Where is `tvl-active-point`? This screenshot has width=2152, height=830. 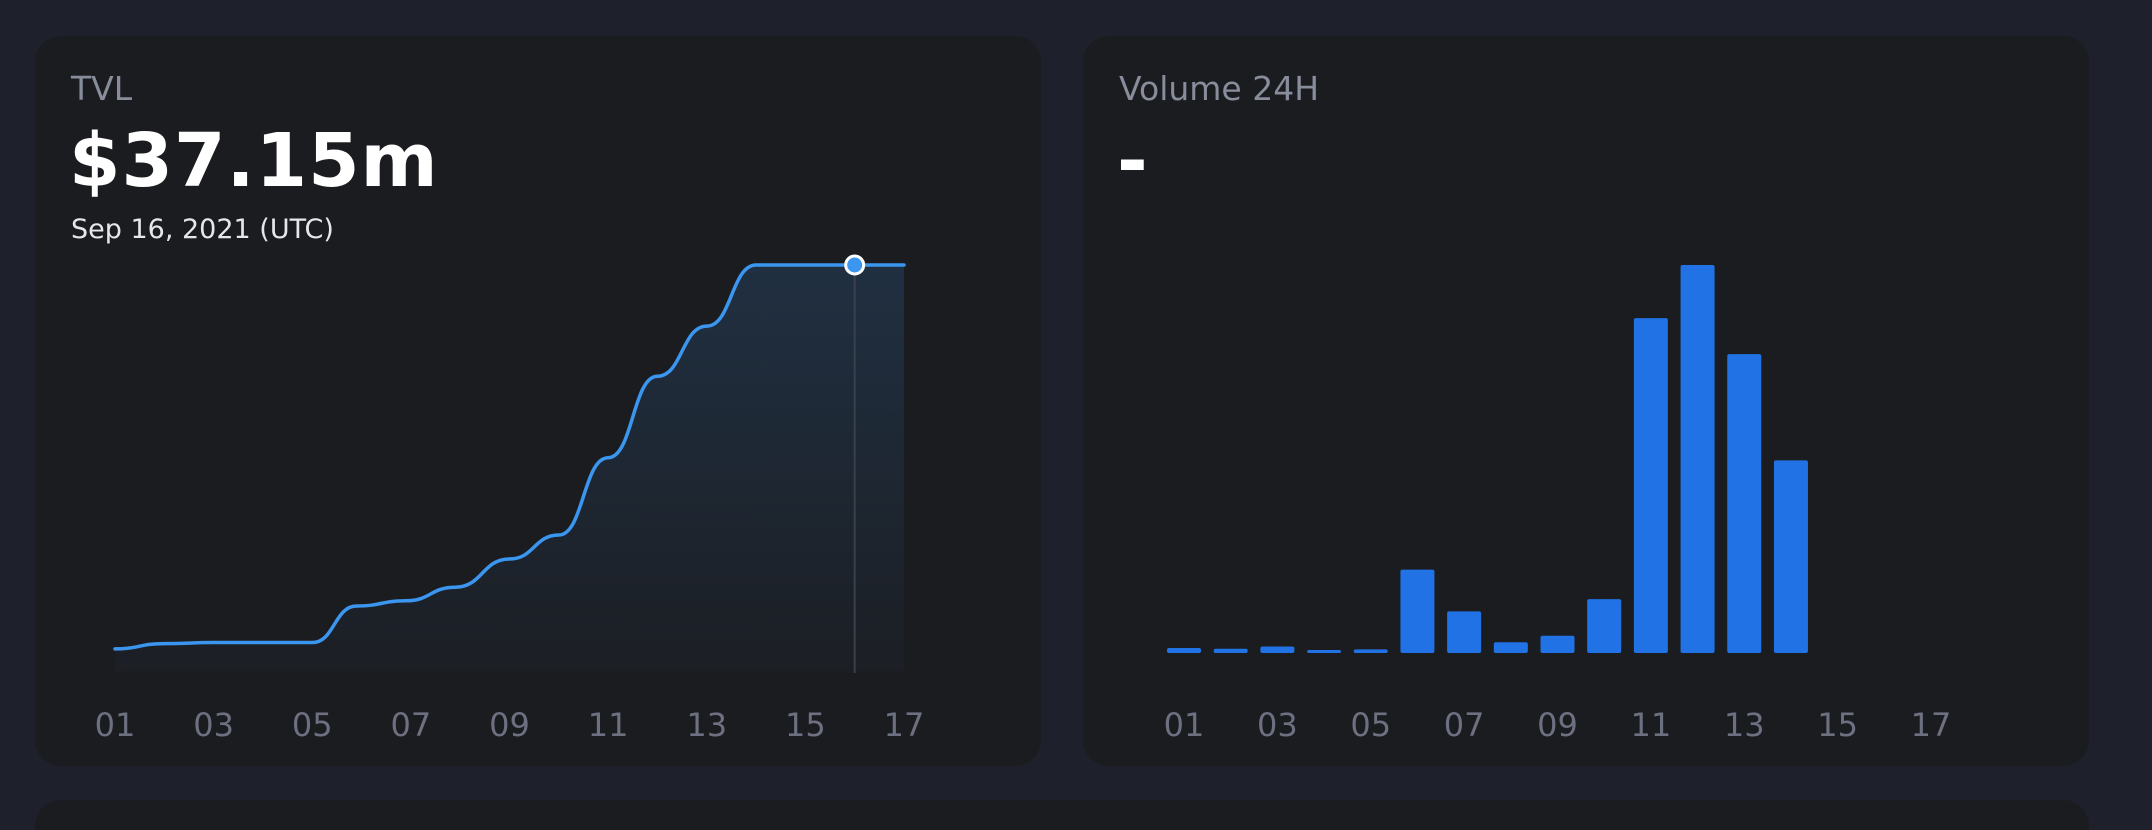
tvl-active-point is located at coordinates (855, 265).